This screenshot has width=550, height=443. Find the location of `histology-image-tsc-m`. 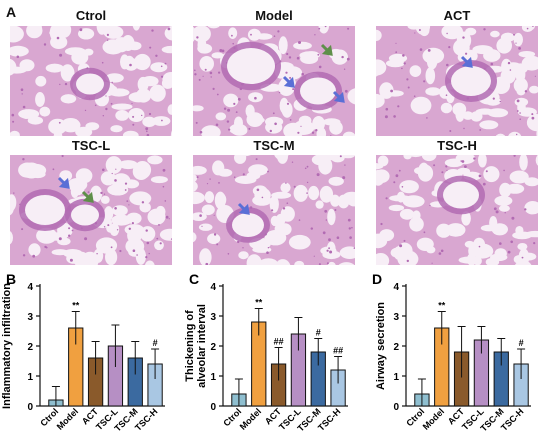

histology-image-tsc-m is located at coordinates (274, 210).